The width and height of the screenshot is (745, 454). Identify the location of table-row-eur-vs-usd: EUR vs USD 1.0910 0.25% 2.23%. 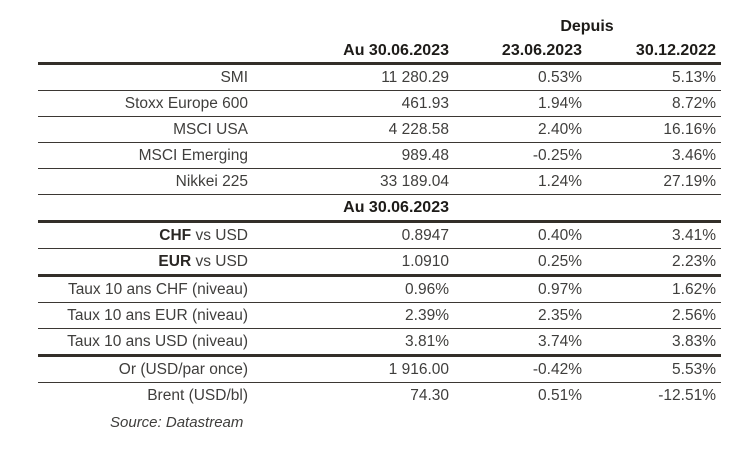
(379, 263).